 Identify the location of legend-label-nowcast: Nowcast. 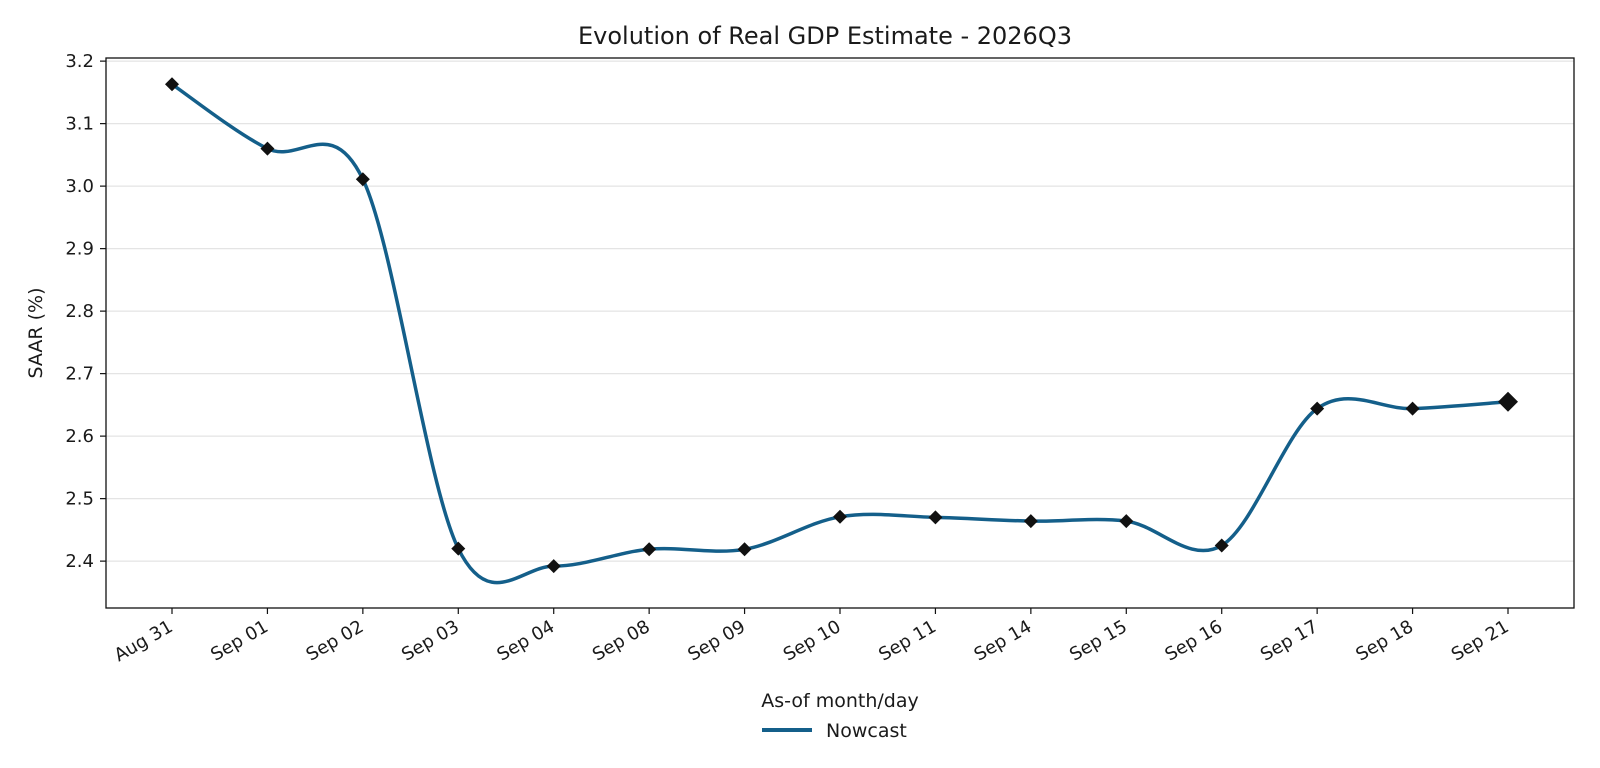
(866, 731).